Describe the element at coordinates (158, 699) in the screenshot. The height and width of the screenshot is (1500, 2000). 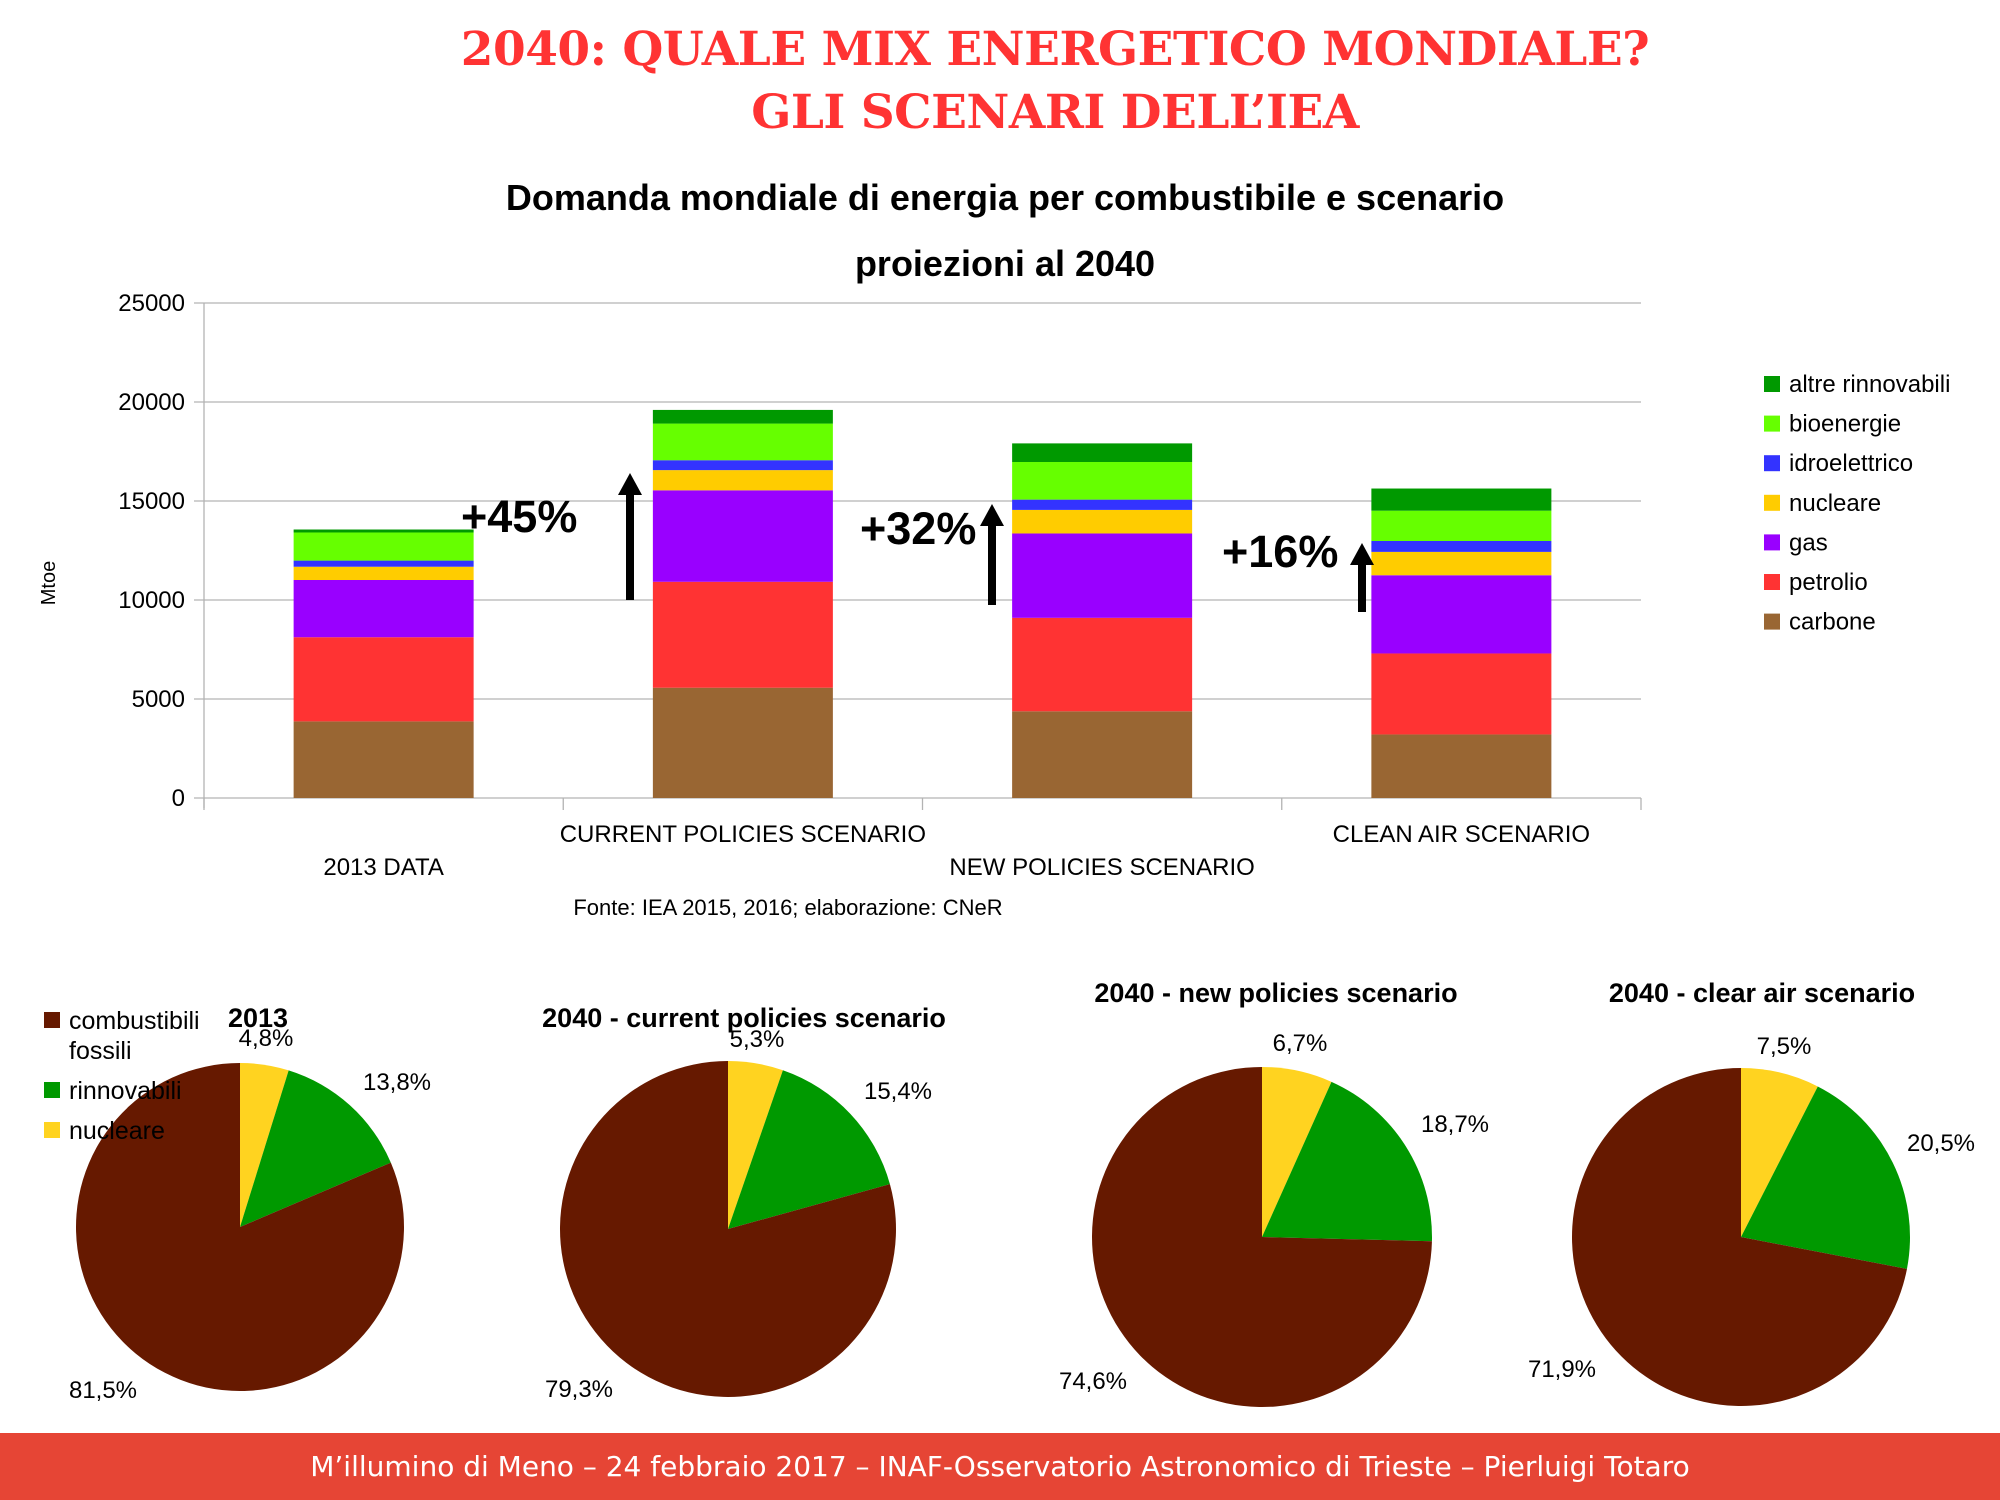
I see `y-tick-label: 5000` at that location.